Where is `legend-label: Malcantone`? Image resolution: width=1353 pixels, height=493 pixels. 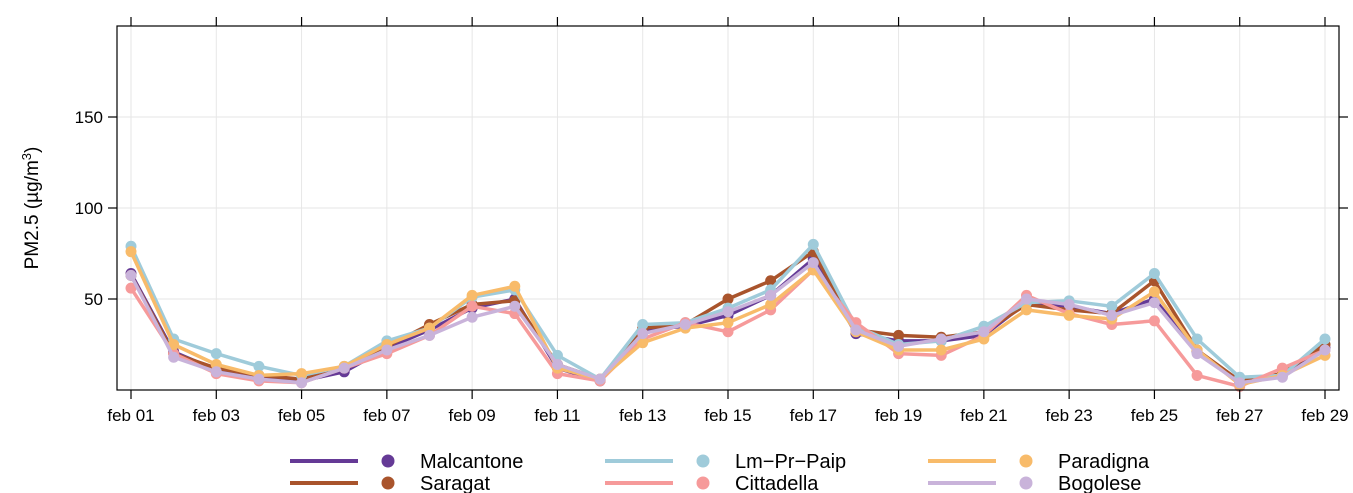 legend-label: Malcantone is located at coordinates (471, 462).